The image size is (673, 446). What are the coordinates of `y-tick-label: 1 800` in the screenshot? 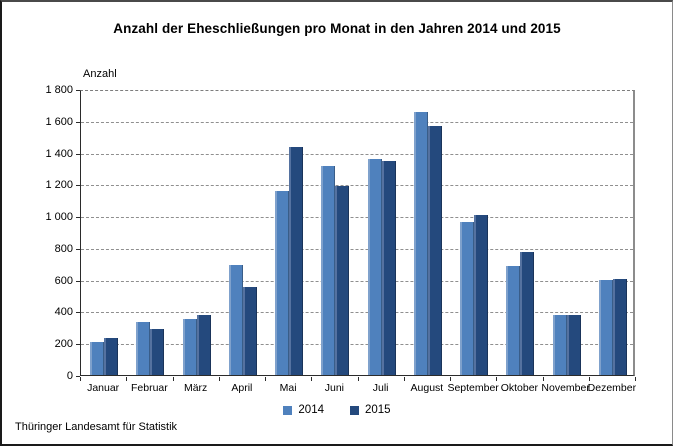 It's located at (59, 90).